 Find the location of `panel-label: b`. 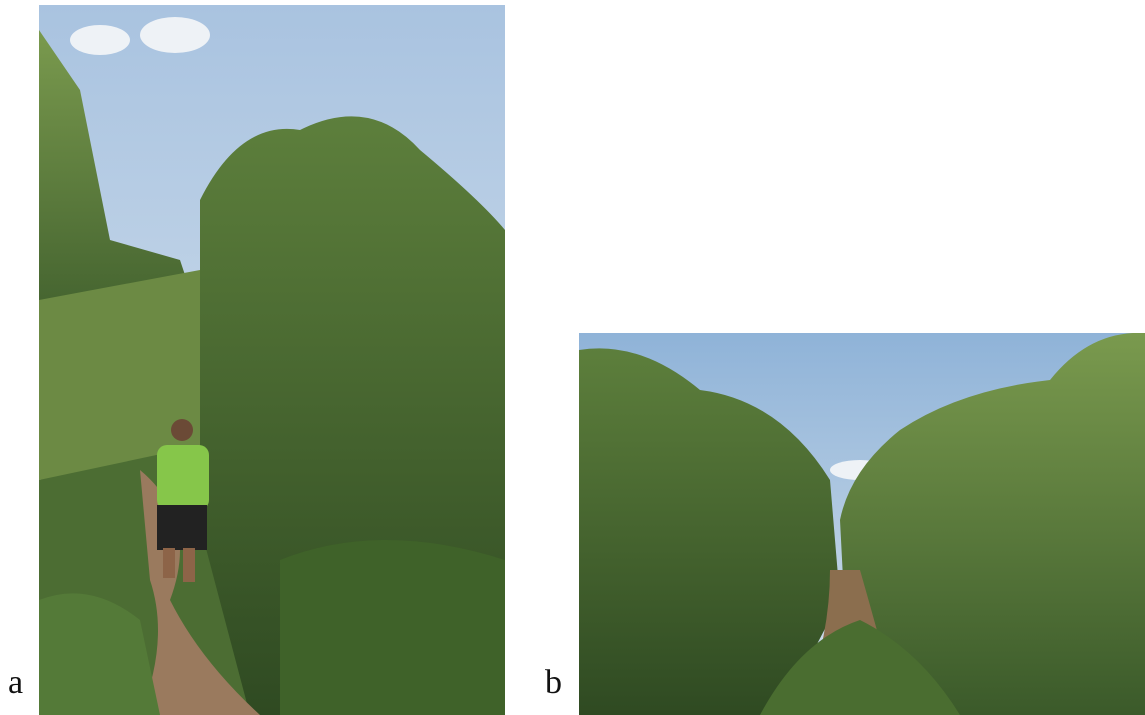

panel-label: b is located at coordinates (553, 682).